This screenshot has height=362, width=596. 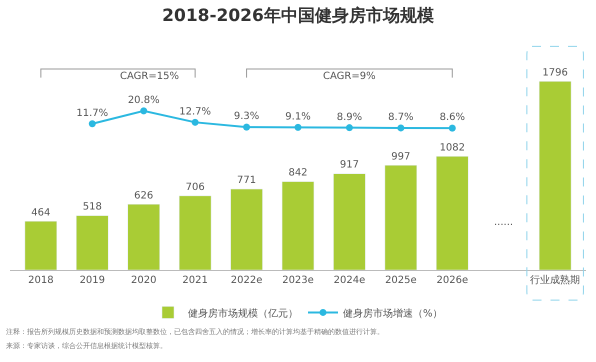 What do you see at coordinates (195, 187) in the screenshot?
I see `data-label: 706` at bounding box center [195, 187].